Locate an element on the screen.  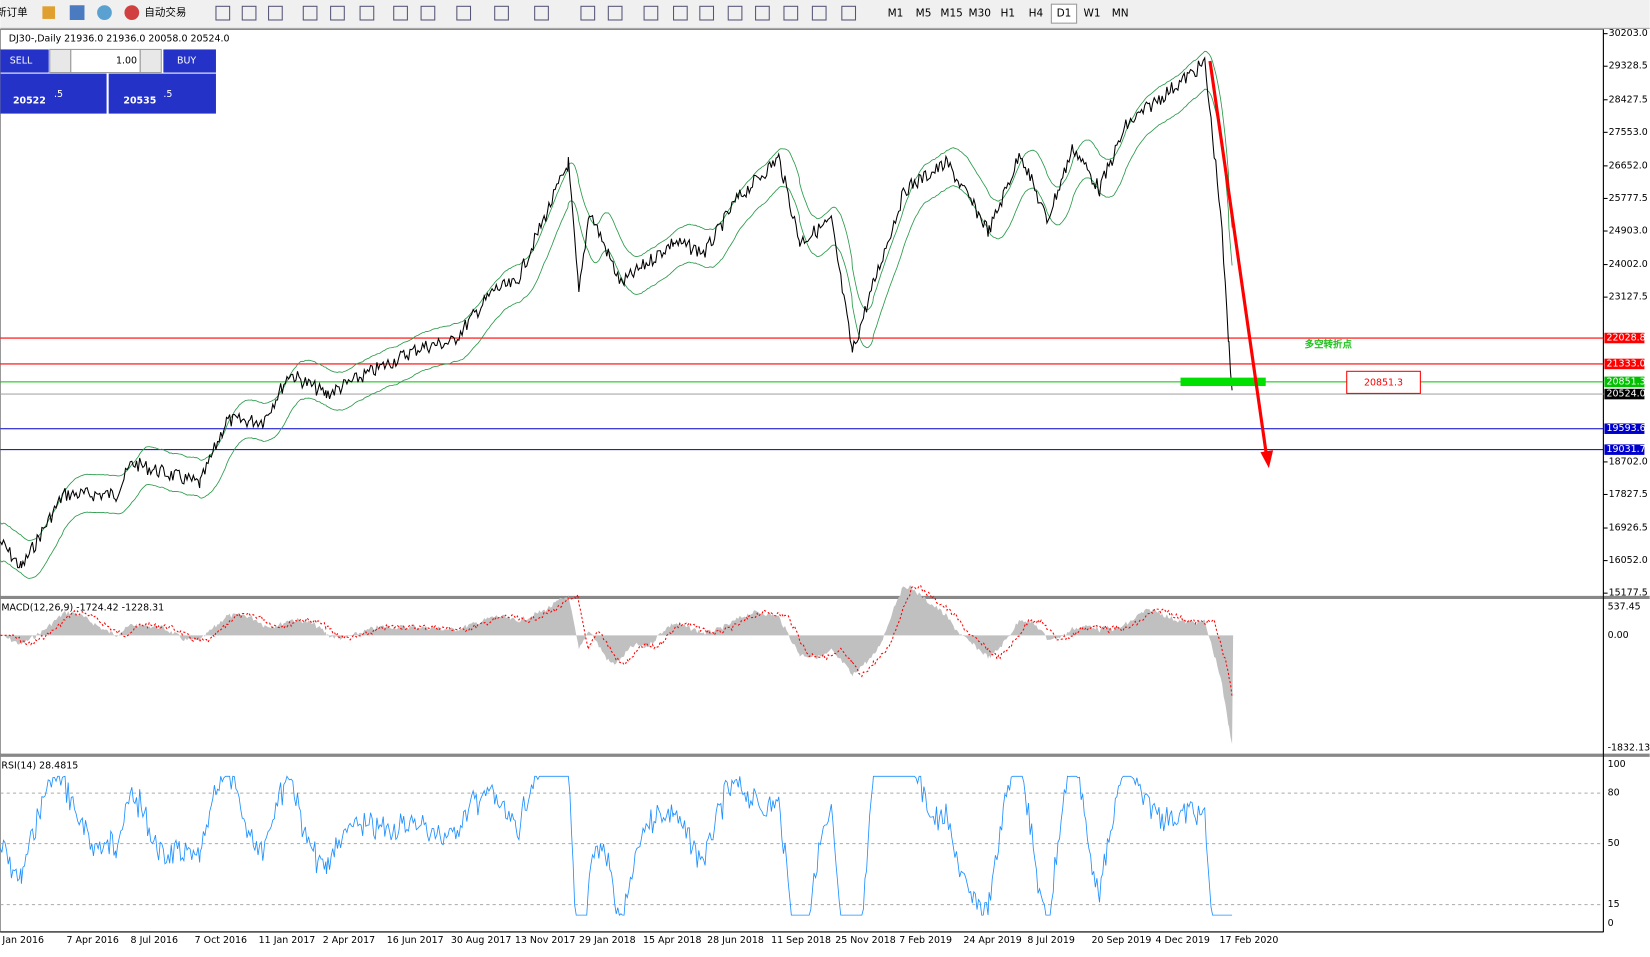
price-label: 24002.0 is located at coordinates (1628, 264).